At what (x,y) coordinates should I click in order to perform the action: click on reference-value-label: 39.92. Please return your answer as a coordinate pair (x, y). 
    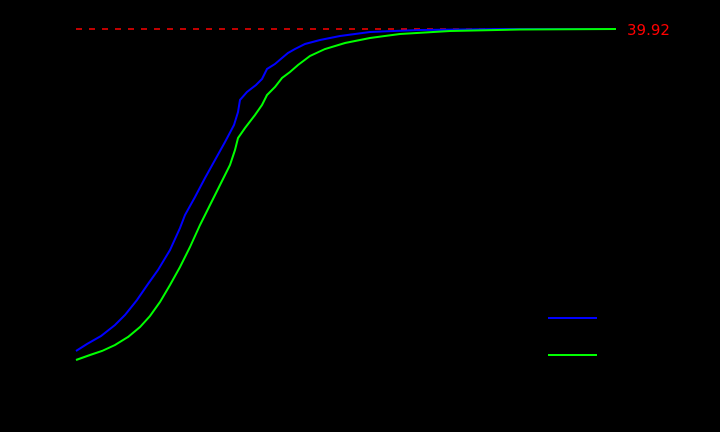
    Looking at the image, I should click on (648, 30).